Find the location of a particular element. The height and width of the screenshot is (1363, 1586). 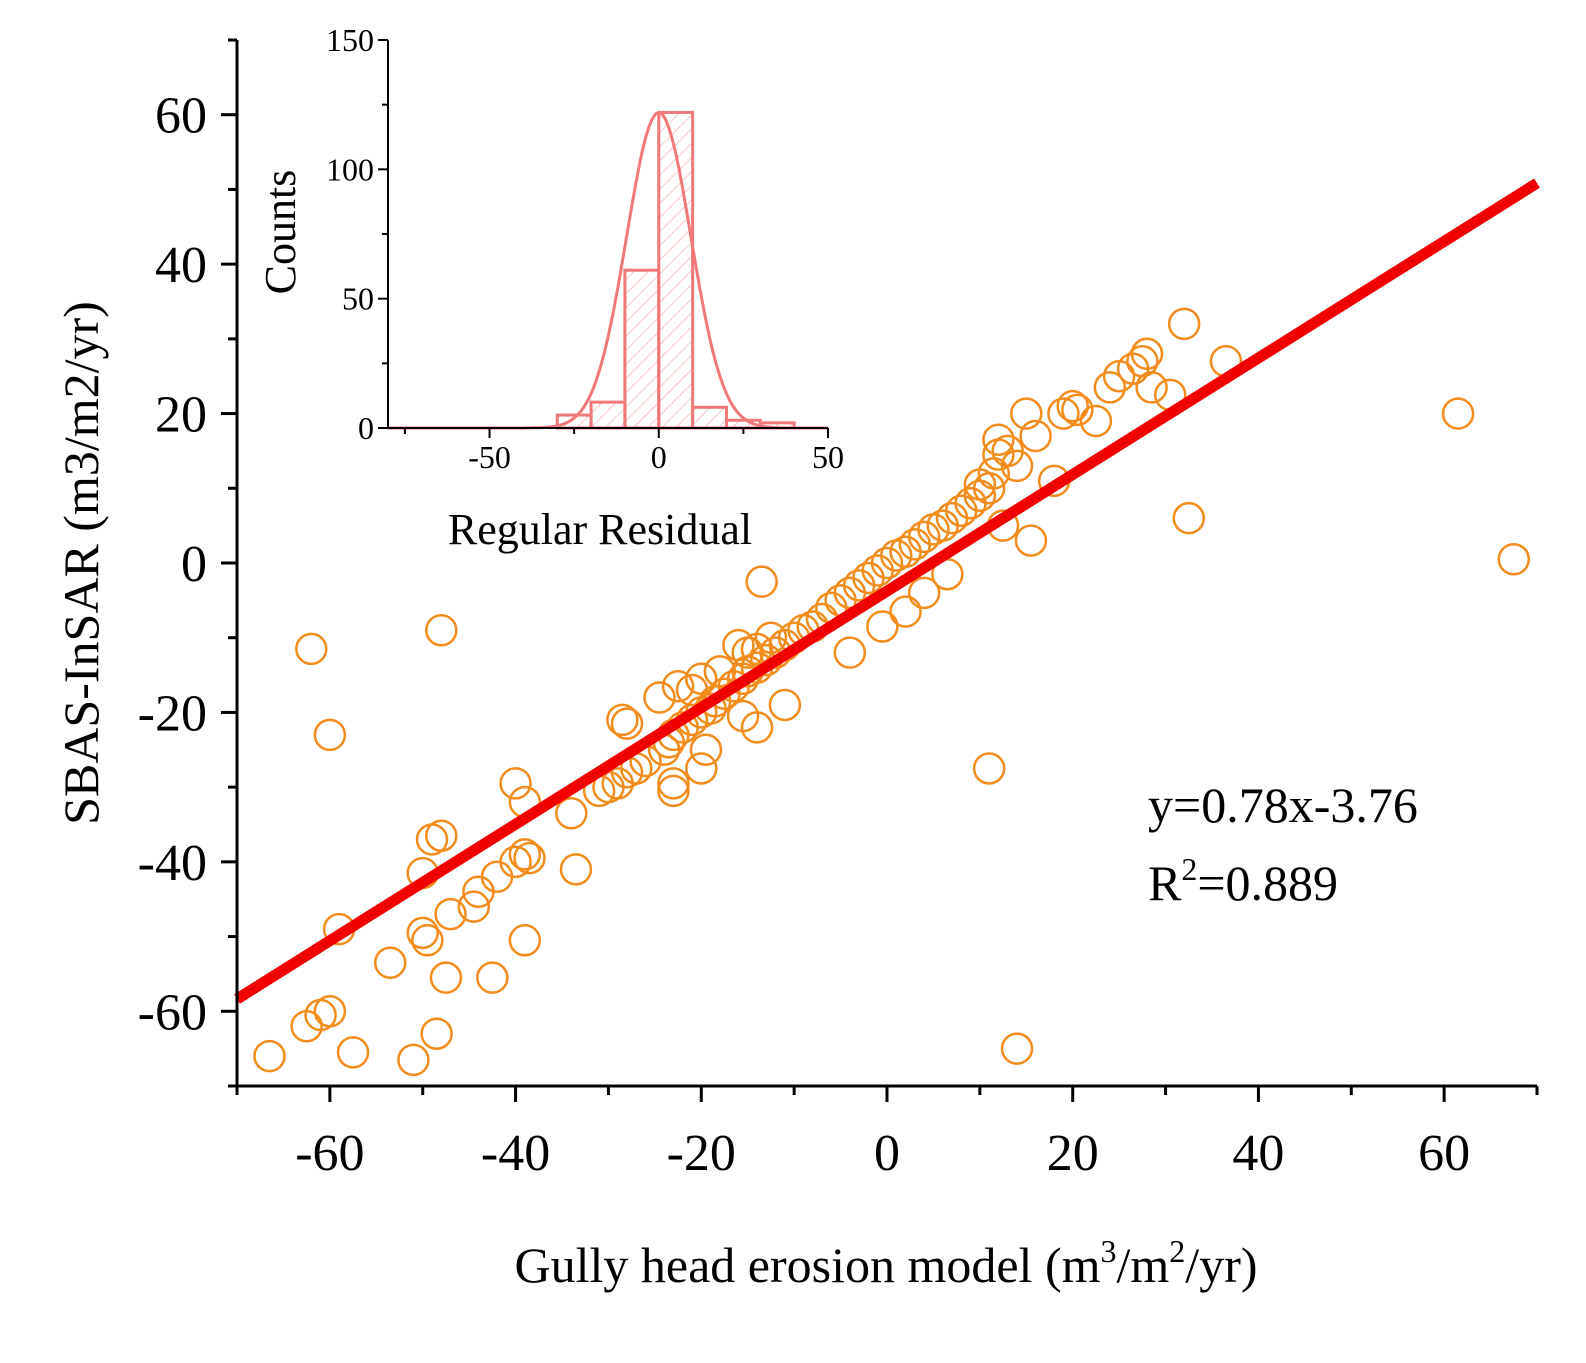

x-axis-title-sup2: 2 is located at coordinates (1177, 1251).